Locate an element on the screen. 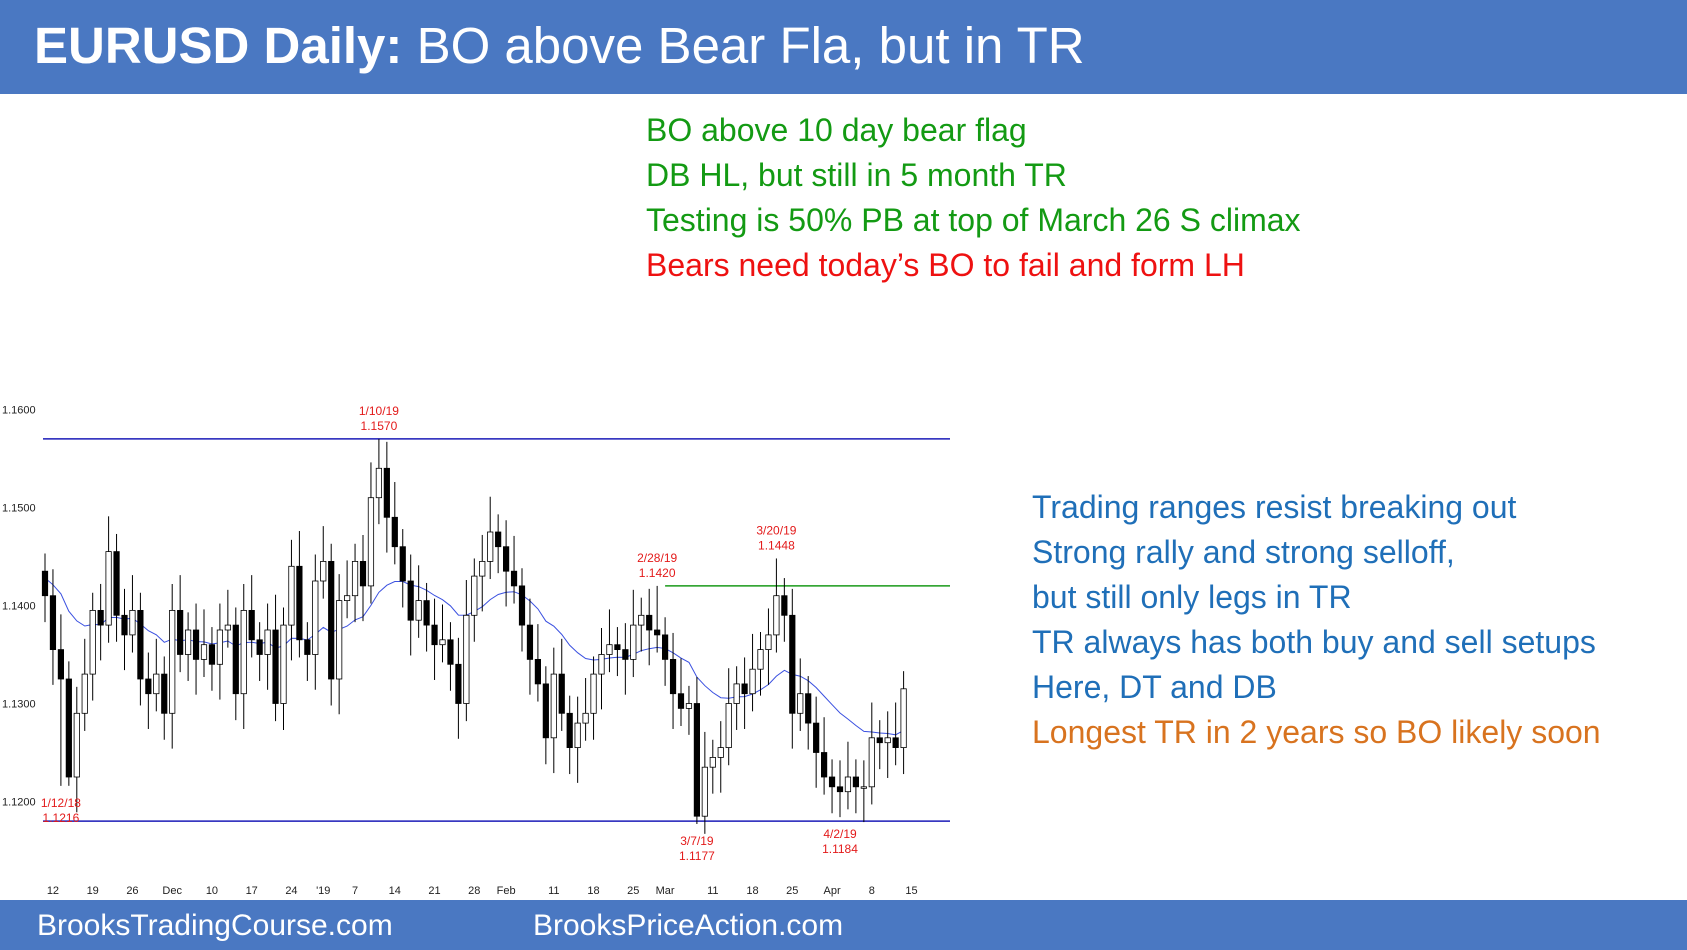 The image size is (1687, 950). note-top-2: DB HL, but still in 5 month TR is located at coordinates (856, 175).